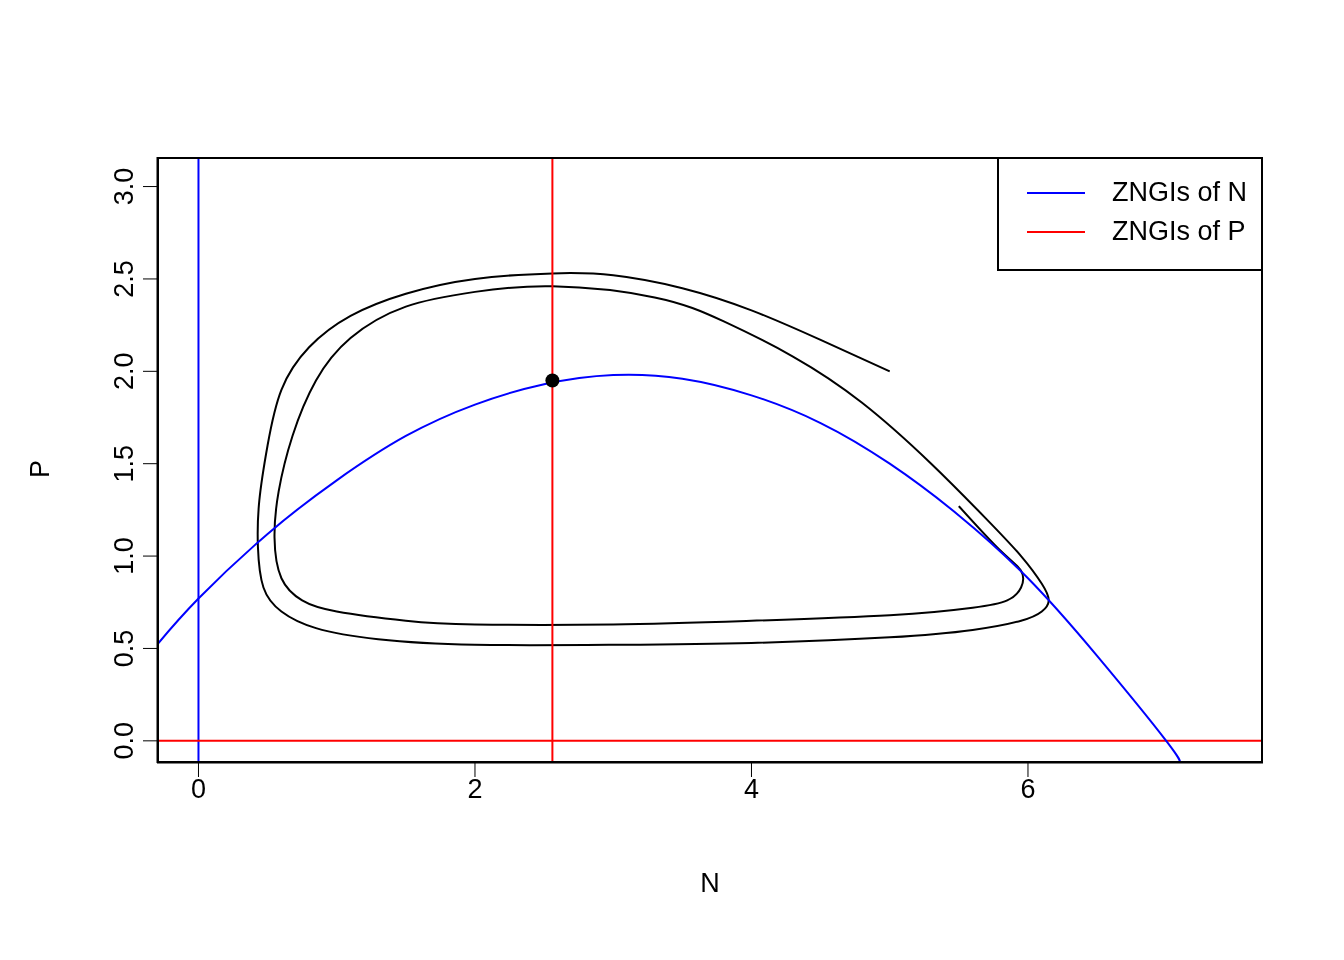 The image size is (1344, 960). I want to click on y-axis-title: P, so click(39, 469).